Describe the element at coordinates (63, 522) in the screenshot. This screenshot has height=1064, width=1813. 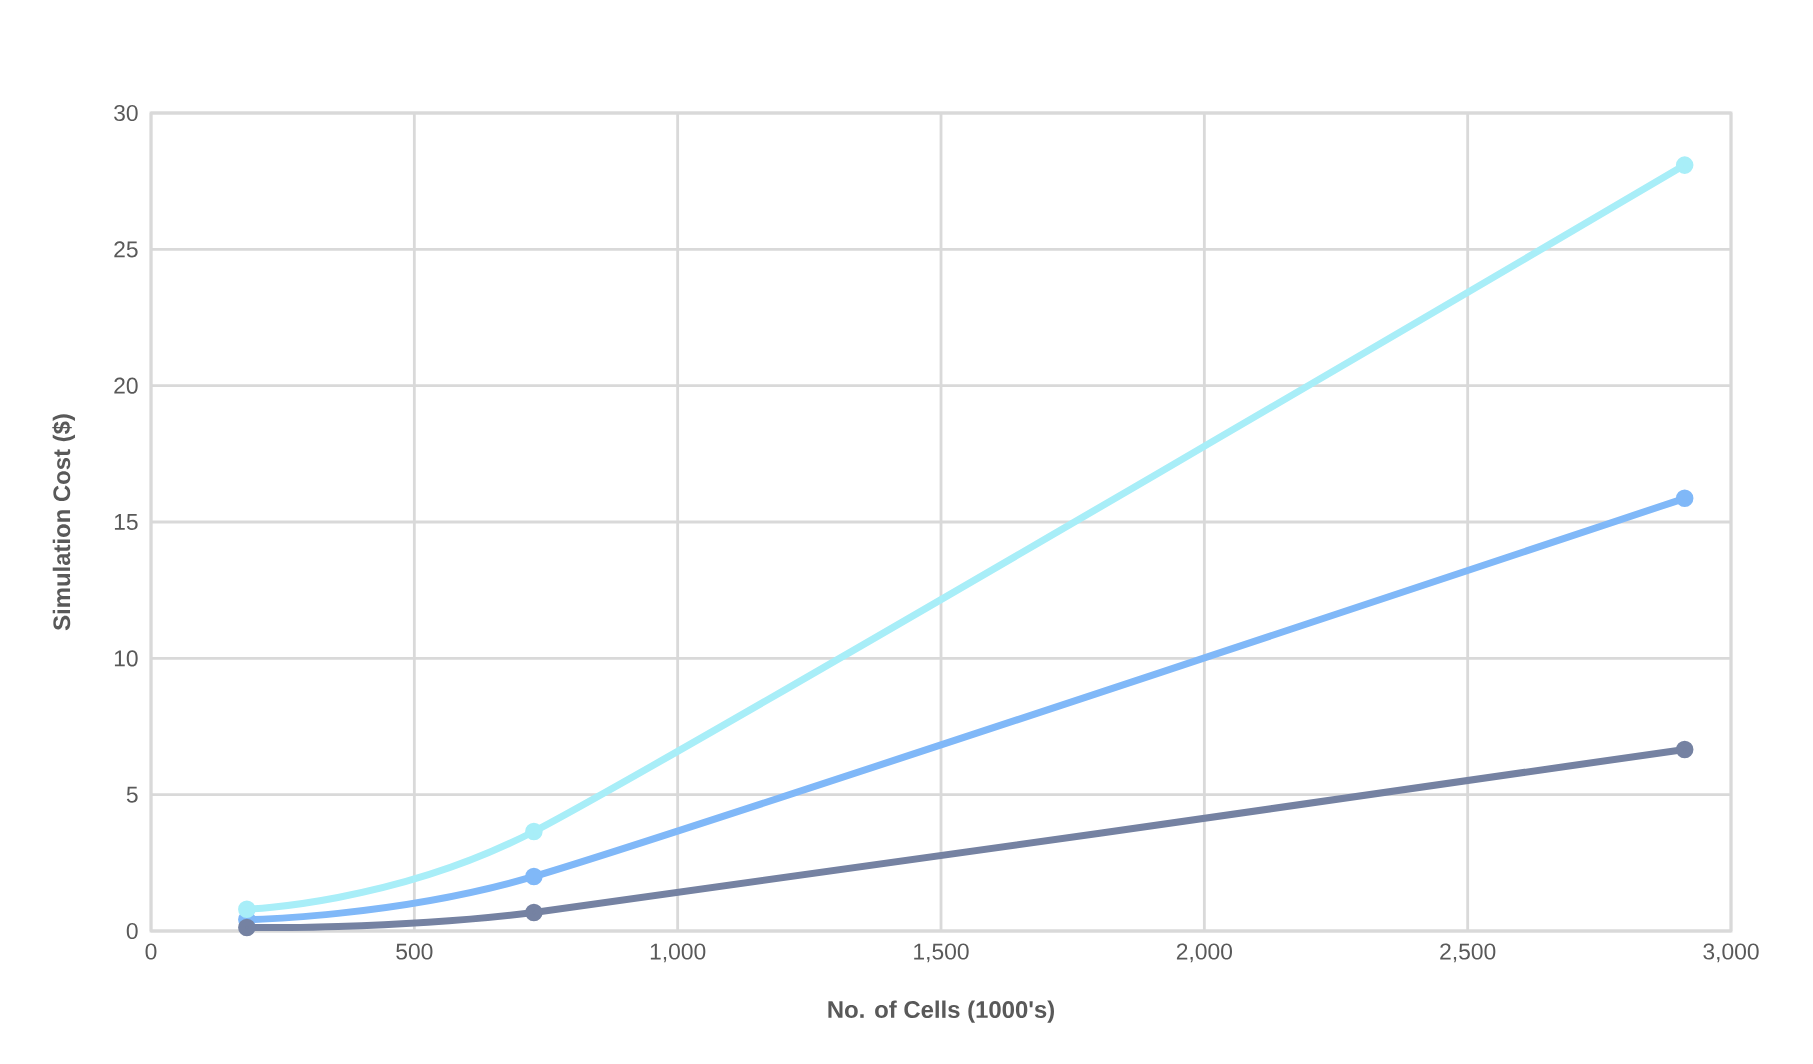
I see `y-axis-title: Simulation Cost ($)` at that location.